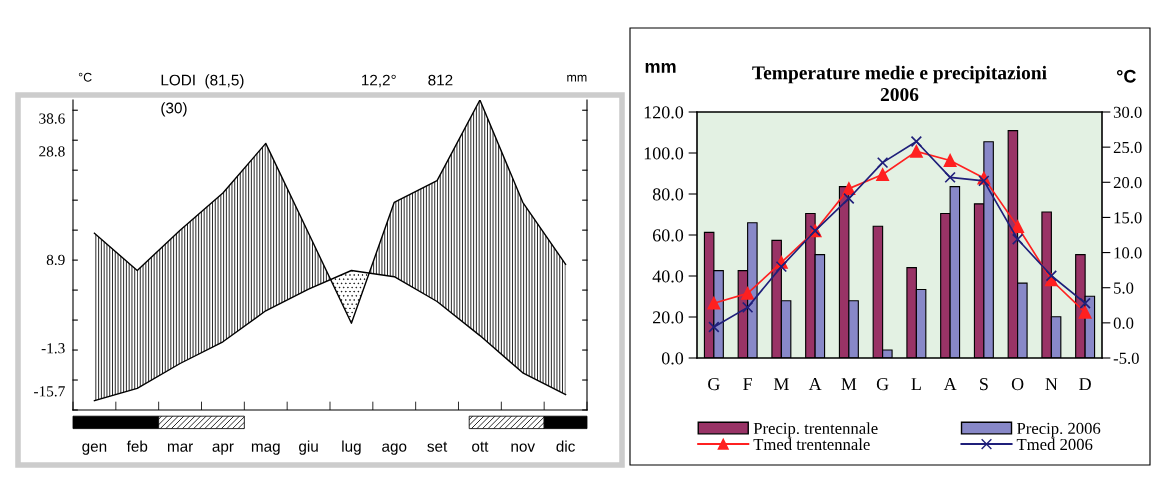  Describe the element at coordinates (899, 83) in the screenshot. I see `chart-title: Temperature medie e precipitazioni 2006` at that location.